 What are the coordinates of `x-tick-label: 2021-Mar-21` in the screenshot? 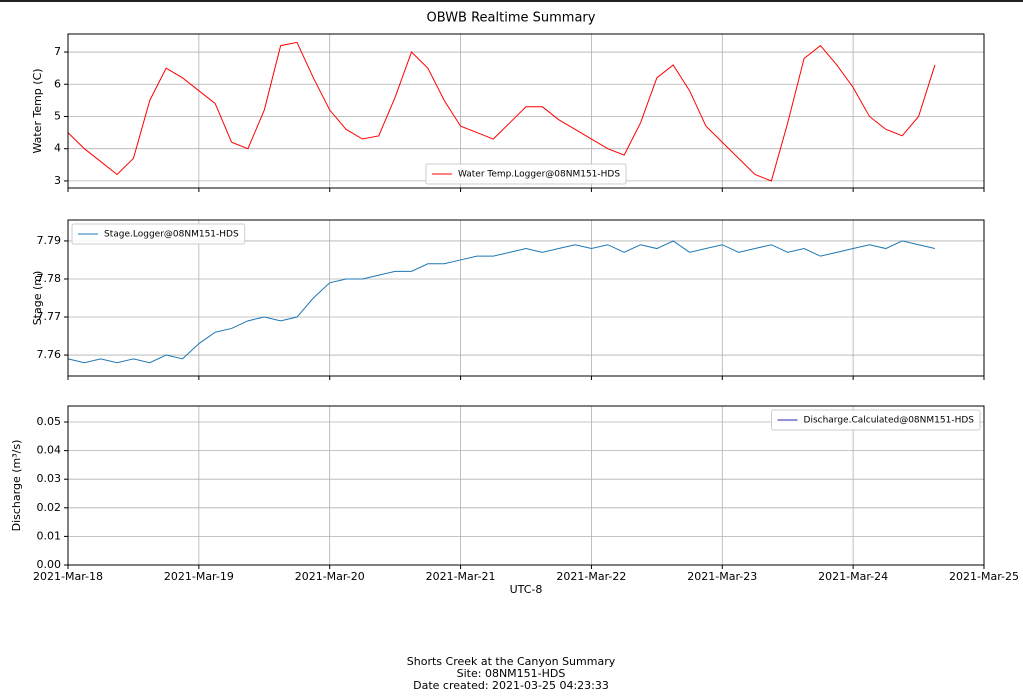 It's located at (461, 576).